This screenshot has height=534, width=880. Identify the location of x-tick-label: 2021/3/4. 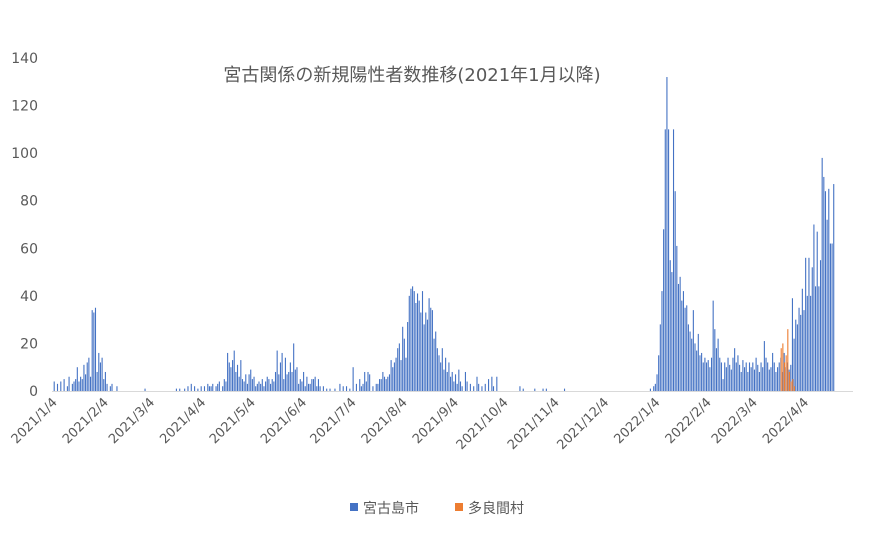
(132, 421).